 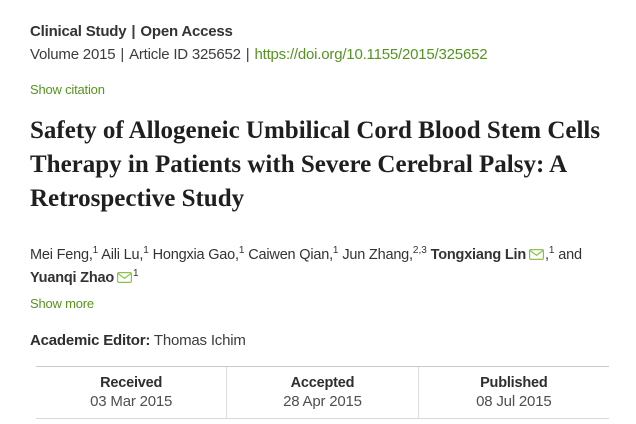 I want to click on author: Jun Zhang,2,3, so click(x=384, y=254).